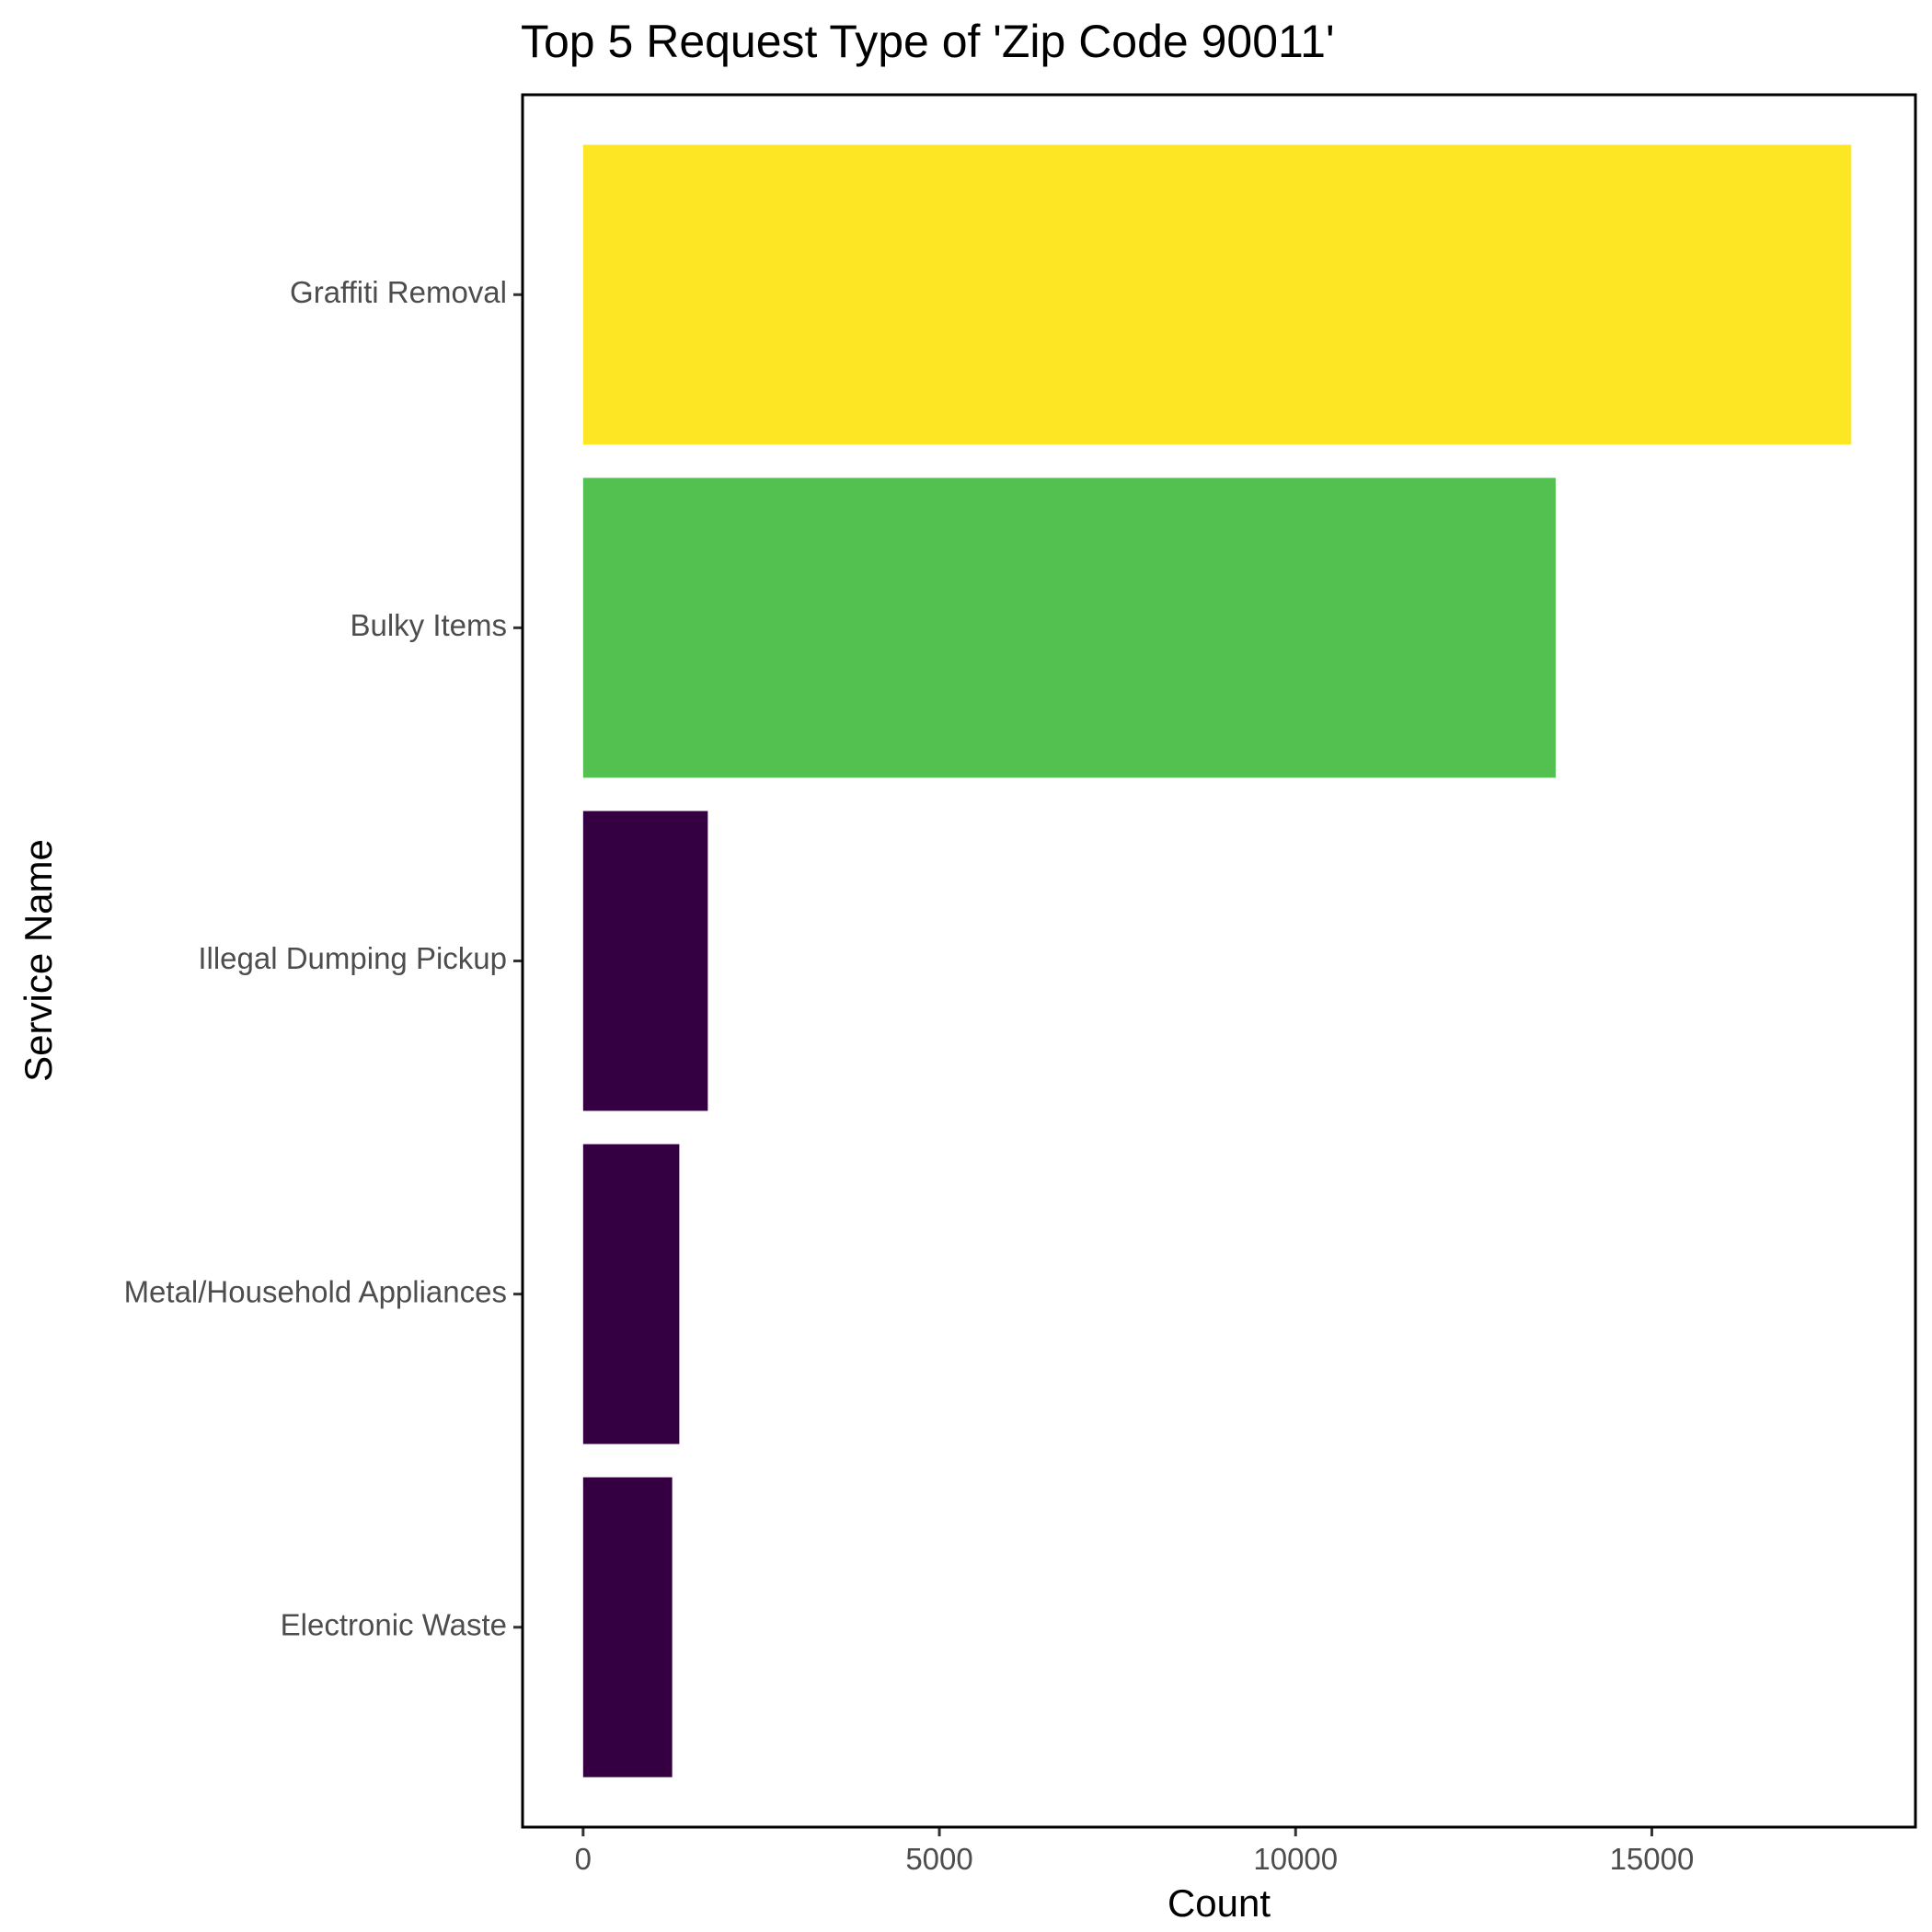 The image size is (1932, 1932). I want to click on x-tick-label-15000: 15000, so click(1652, 1859).